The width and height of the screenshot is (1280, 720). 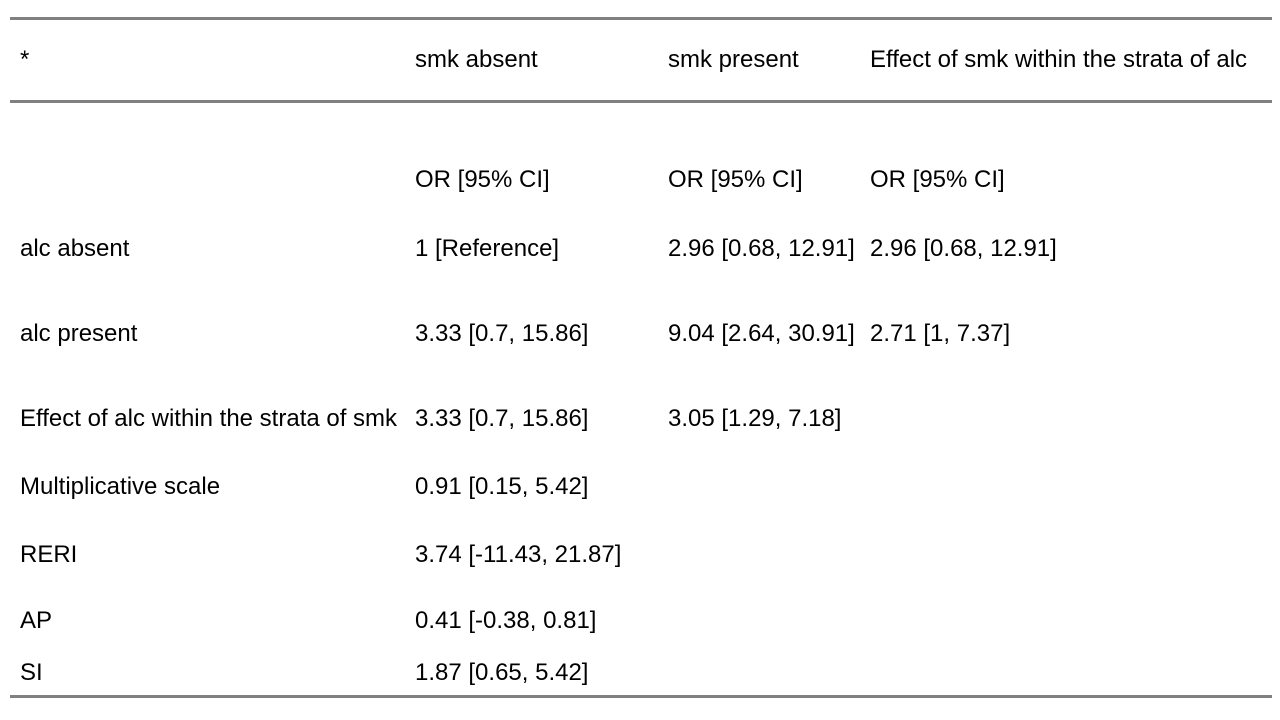 What do you see at coordinates (49, 554) in the screenshot?
I see `row-label-cell: RERI` at bounding box center [49, 554].